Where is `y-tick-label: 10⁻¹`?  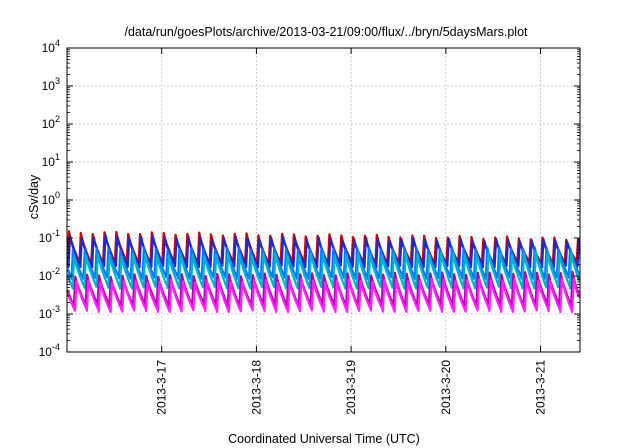 y-tick-label: 10⁻¹ is located at coordinates (49, 236).